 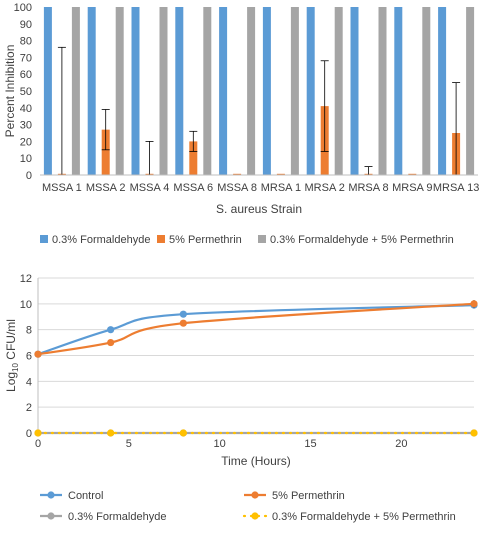 What do you see at coordinates (256, 461) in the screenshot?
I see `line-x-axis-label: Time (Hours)` at bounding box center [256, 461].